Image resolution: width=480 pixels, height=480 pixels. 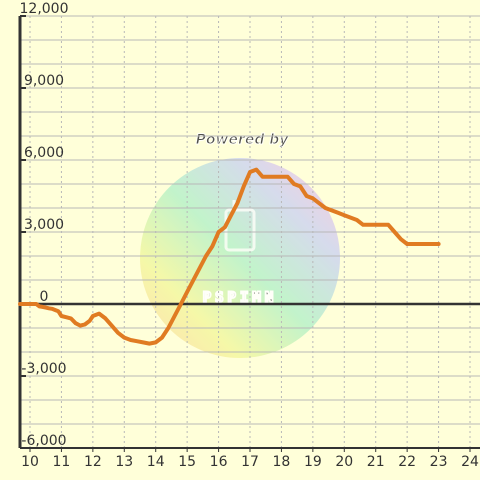 What do you see at coordinates (44, 9) in the screenshot?
I see `y-tick-label: 12,000` at bounding box center [44, 9].